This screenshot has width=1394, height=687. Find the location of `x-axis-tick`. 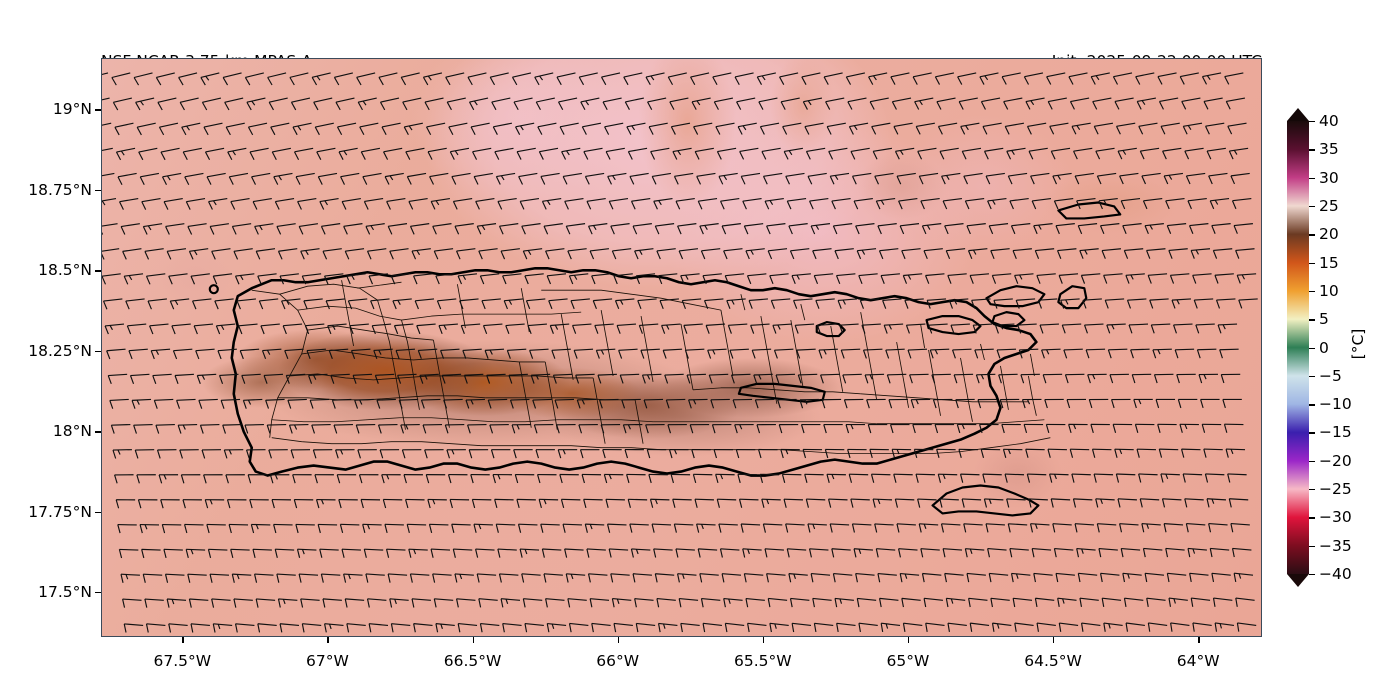

x-axis-tick is located at coordinates (763, 640).